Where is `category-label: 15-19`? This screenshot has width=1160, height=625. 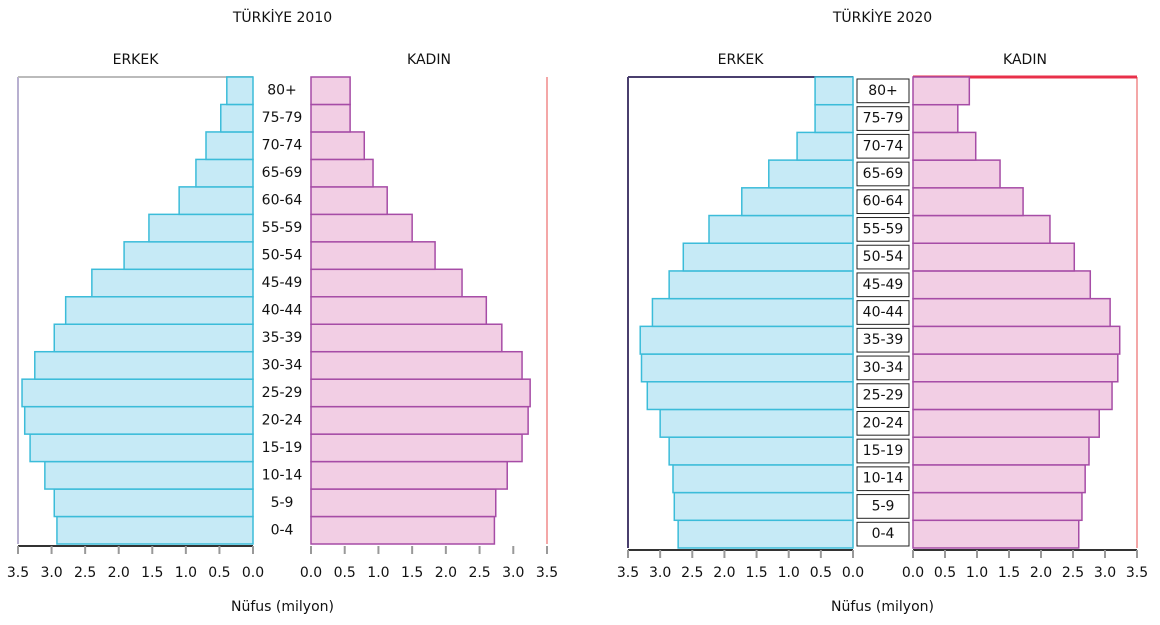 category-label: 15-19 is located at coordinates (282, 448).